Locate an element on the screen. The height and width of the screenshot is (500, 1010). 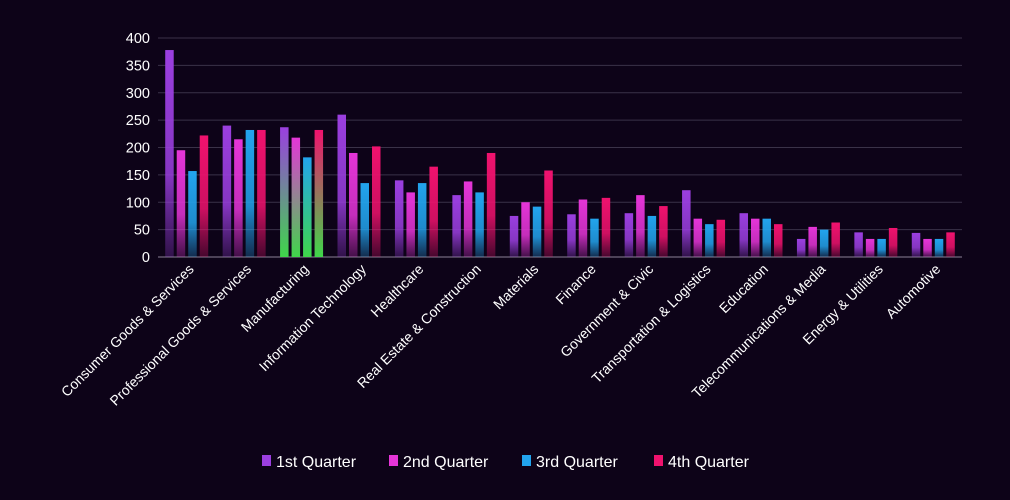
y-tick-label: 400 is located at coordinates (138, 39).